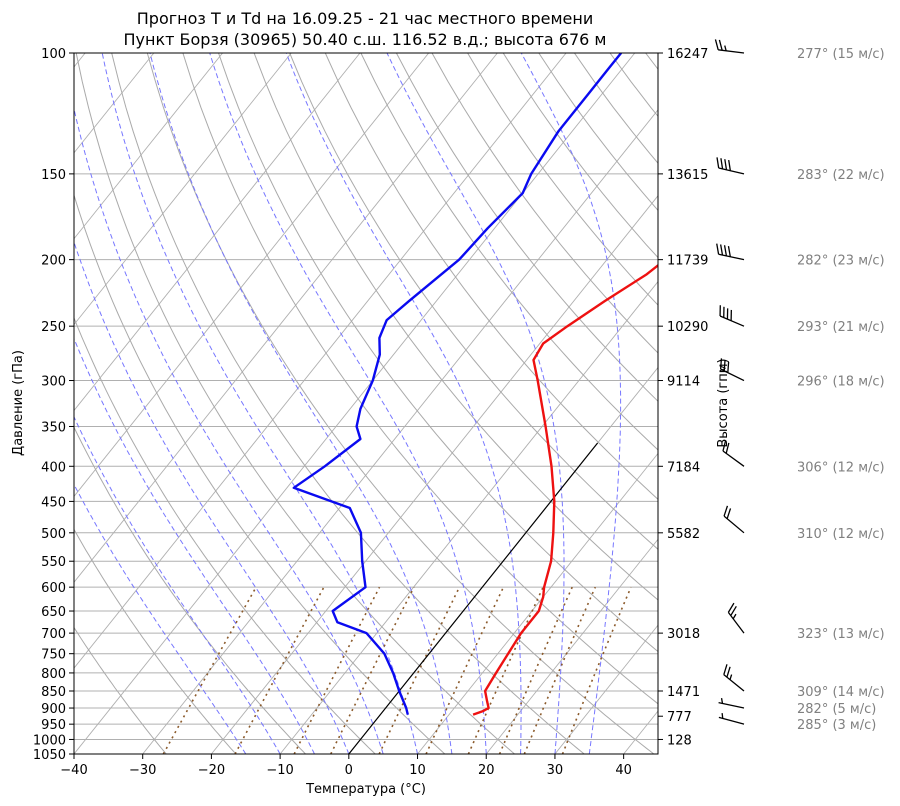  What do you see at coordinates (683, 634) in the screenshot?
I see `height-tick-label: 3018` at bounding box center [683, 634].